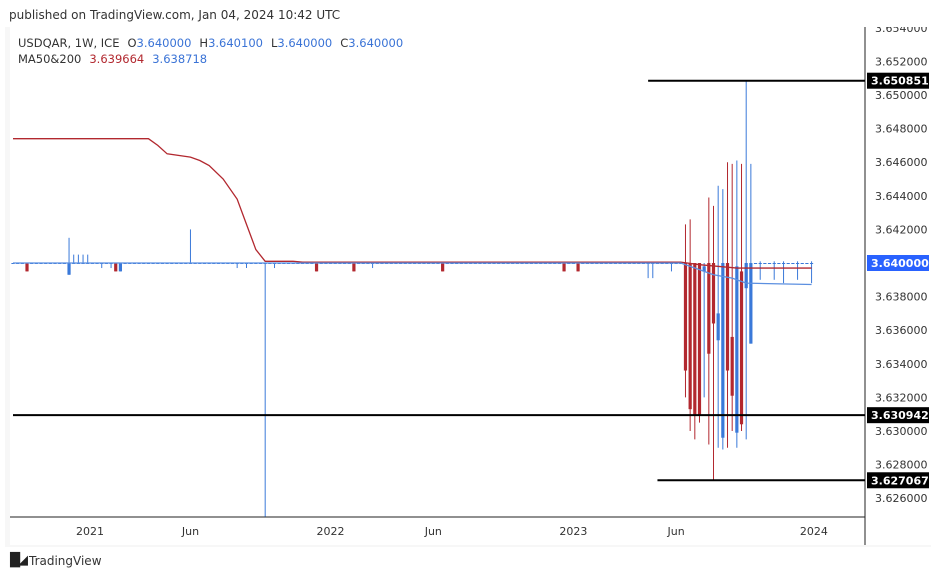 The image size is (939, 579). What do you see at coordinates (331, 531) in the screenshot?
I see `x-tick-label: 2022` at bounding box center [331, 531].